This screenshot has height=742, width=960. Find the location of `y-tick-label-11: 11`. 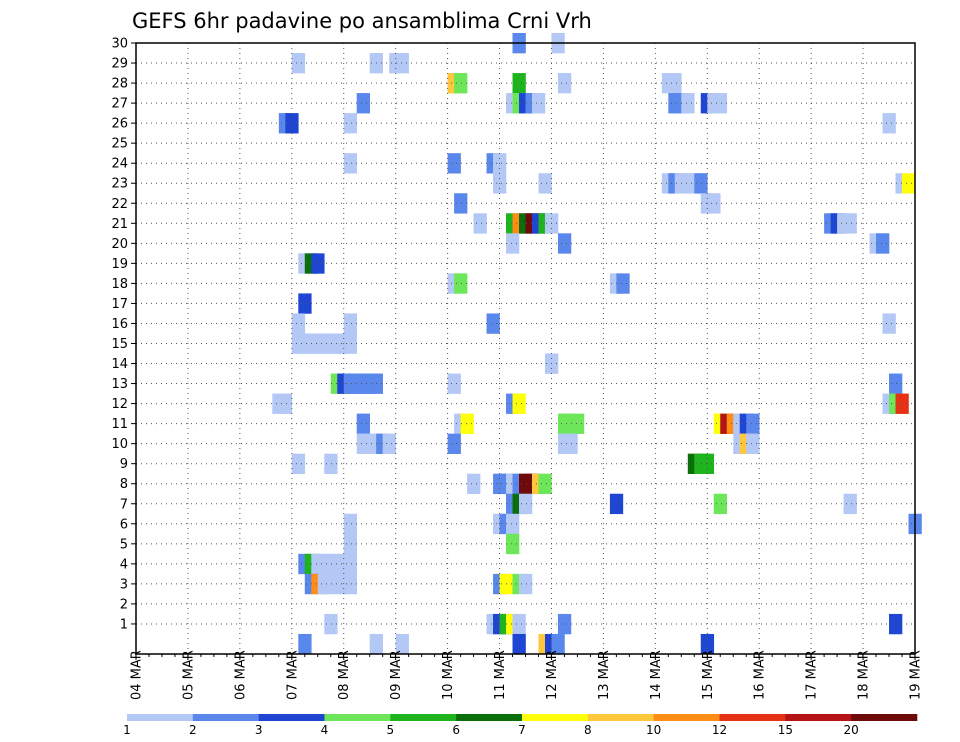

y-tick-label-11: 11 is located at coordinates (119, 424).